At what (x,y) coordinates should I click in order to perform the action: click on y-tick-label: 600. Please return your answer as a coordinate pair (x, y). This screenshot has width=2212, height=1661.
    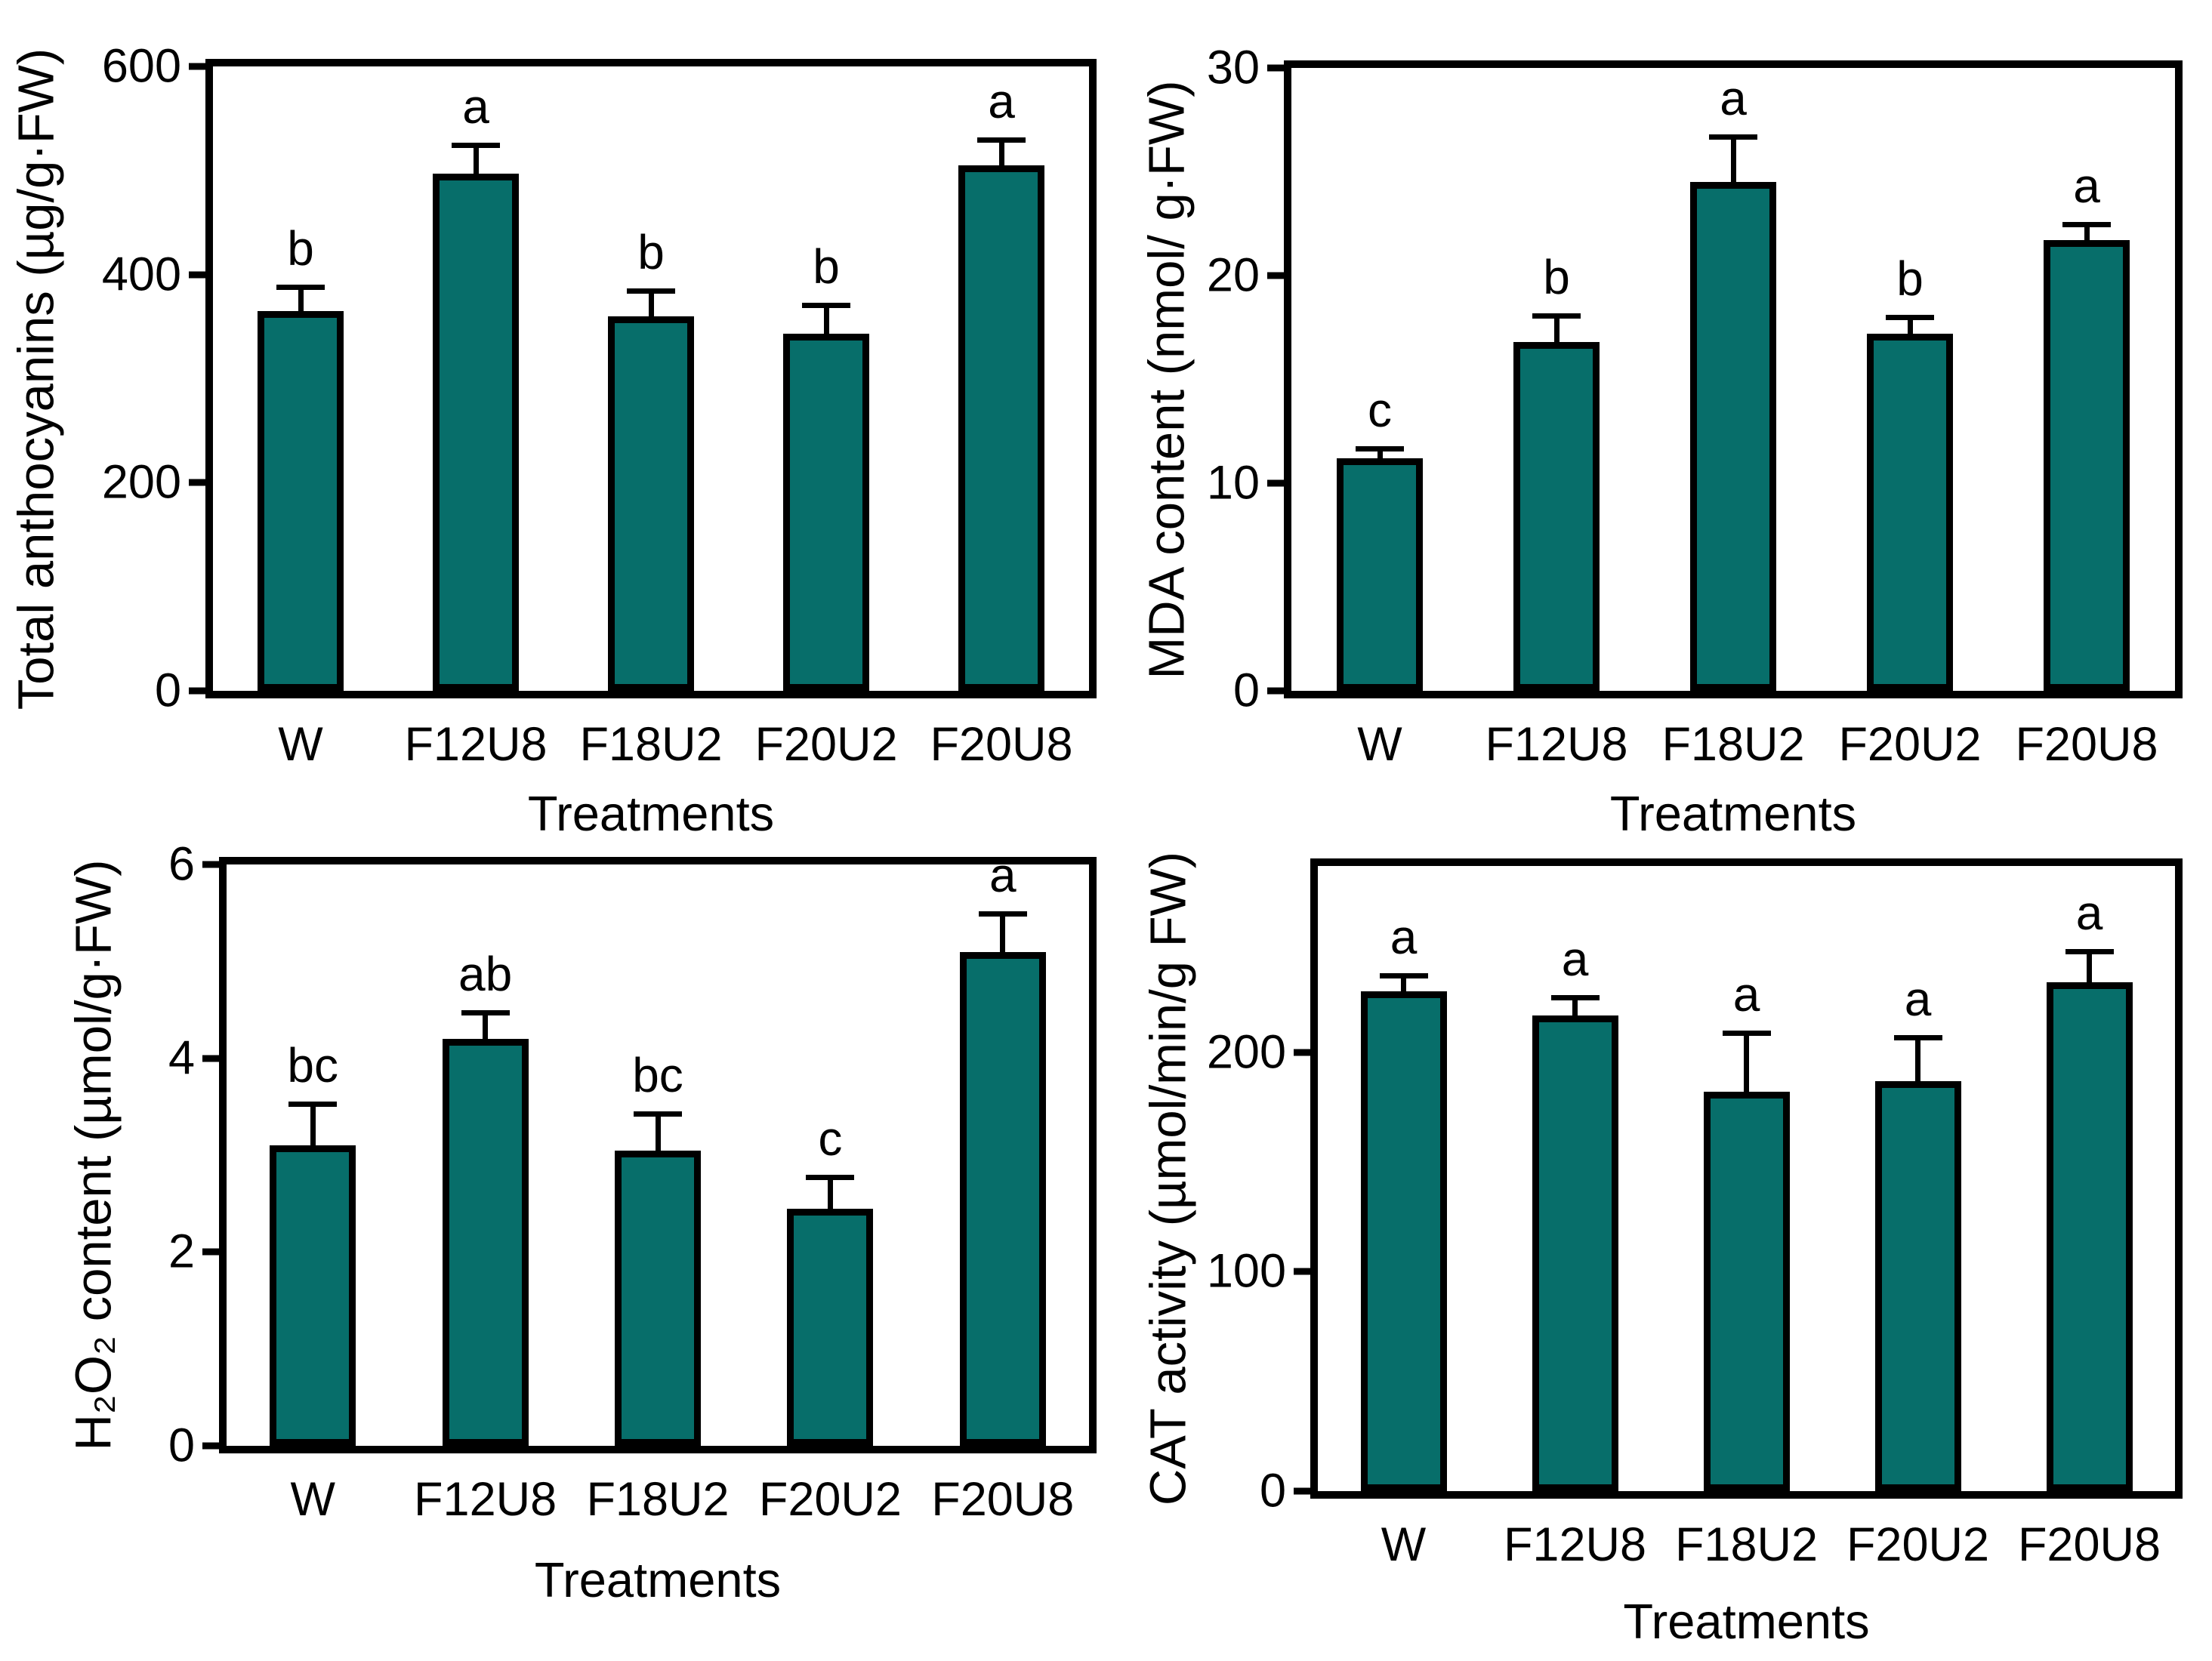
    Looking at the image, I should click on (141, 66).